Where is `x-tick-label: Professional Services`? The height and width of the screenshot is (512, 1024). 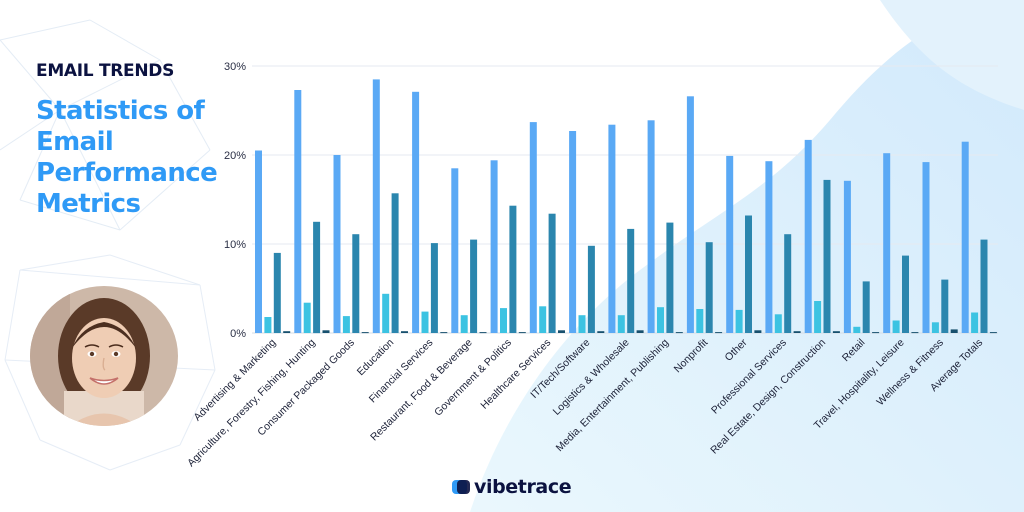
x-tick-label: Professional Services is located at coordinates (749, 377).